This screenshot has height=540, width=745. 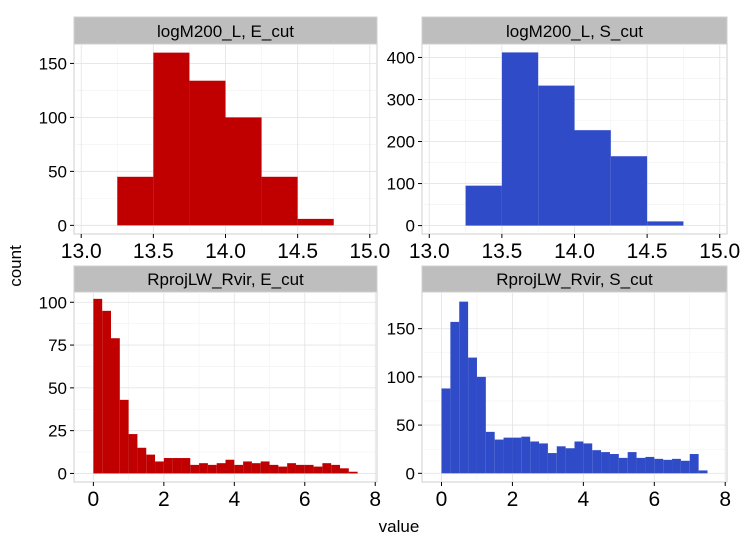 I want to click on x-tick-label: 13.0, so click(x=429, y=251).